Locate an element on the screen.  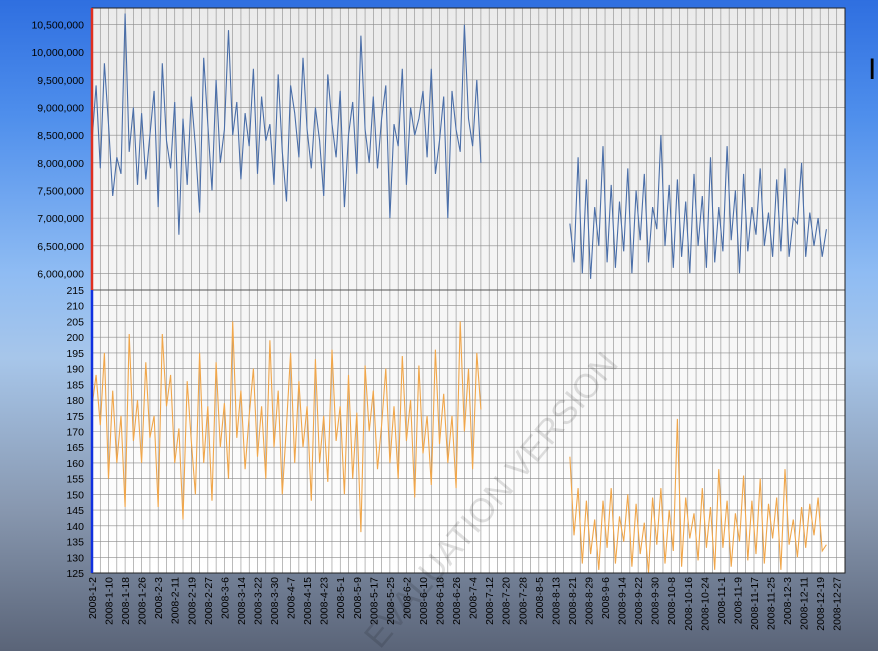
x-tick-label: 2008-2-19 is located at coordinates (192, 601).